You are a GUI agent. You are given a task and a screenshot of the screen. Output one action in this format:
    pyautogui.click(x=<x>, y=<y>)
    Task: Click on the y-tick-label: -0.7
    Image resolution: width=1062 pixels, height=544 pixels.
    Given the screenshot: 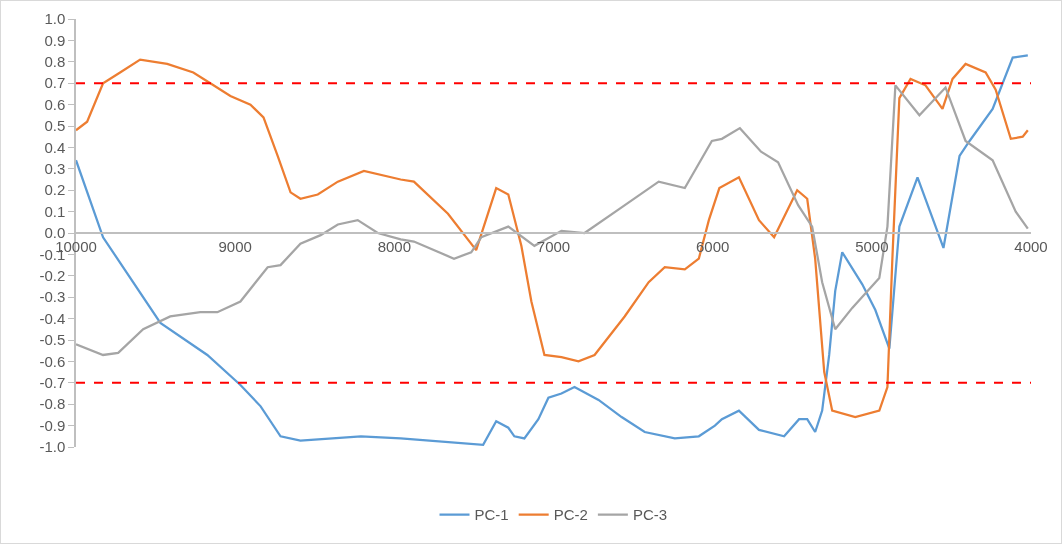 What is the action you would take?
    pyautogui.click(x=52, y=383)
    